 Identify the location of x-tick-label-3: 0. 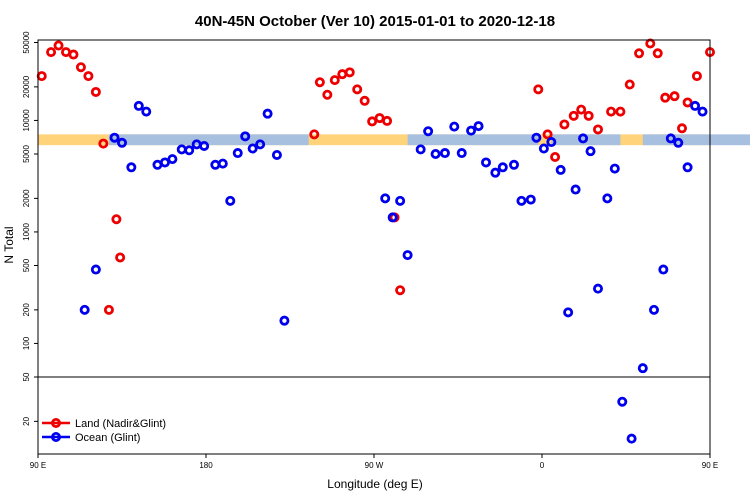
(542, 465).